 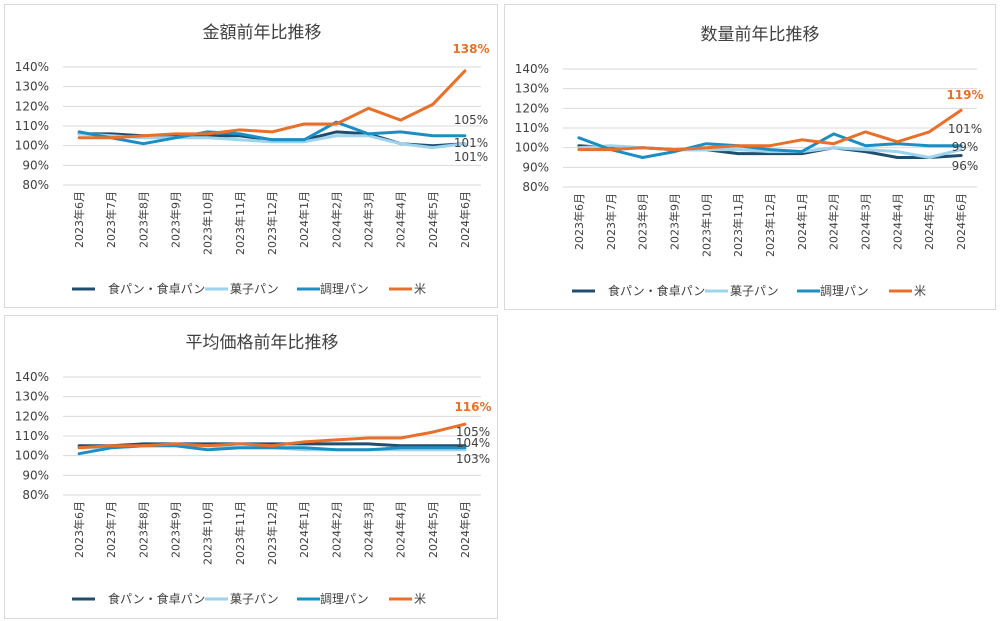 What do you see at coordinates (965, 147) in the screenshot?
I see `data-label: 99%` at bounding box center [965, 147].